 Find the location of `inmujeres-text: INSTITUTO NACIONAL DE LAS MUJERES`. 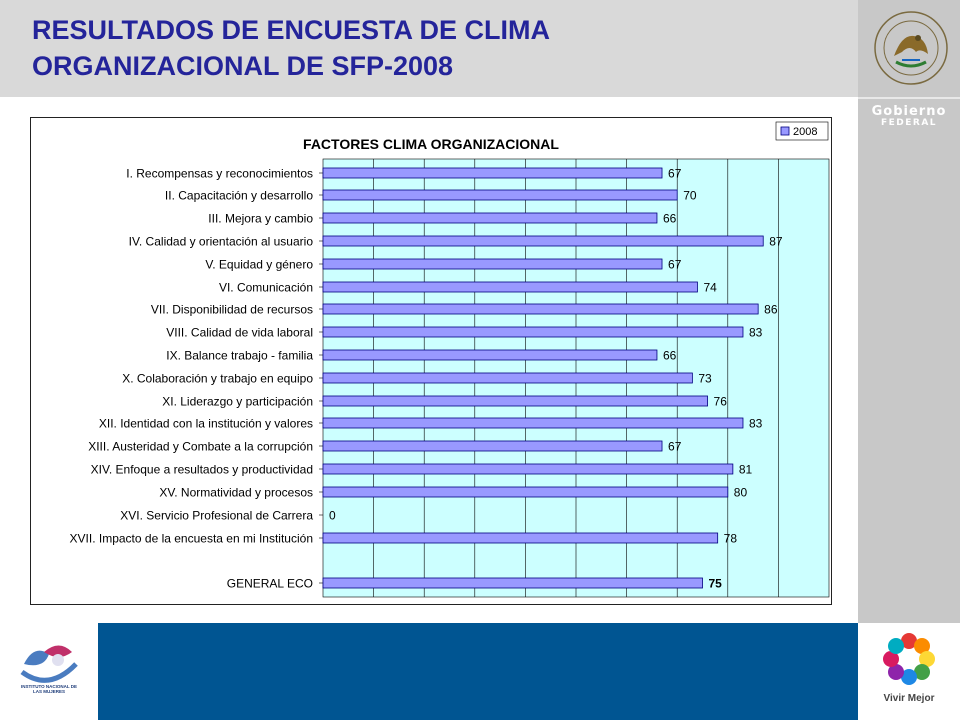

inmujeres-text: INSTITUTO NACIONAL DE LAS MUJERES is located at coordinates (49, 689).